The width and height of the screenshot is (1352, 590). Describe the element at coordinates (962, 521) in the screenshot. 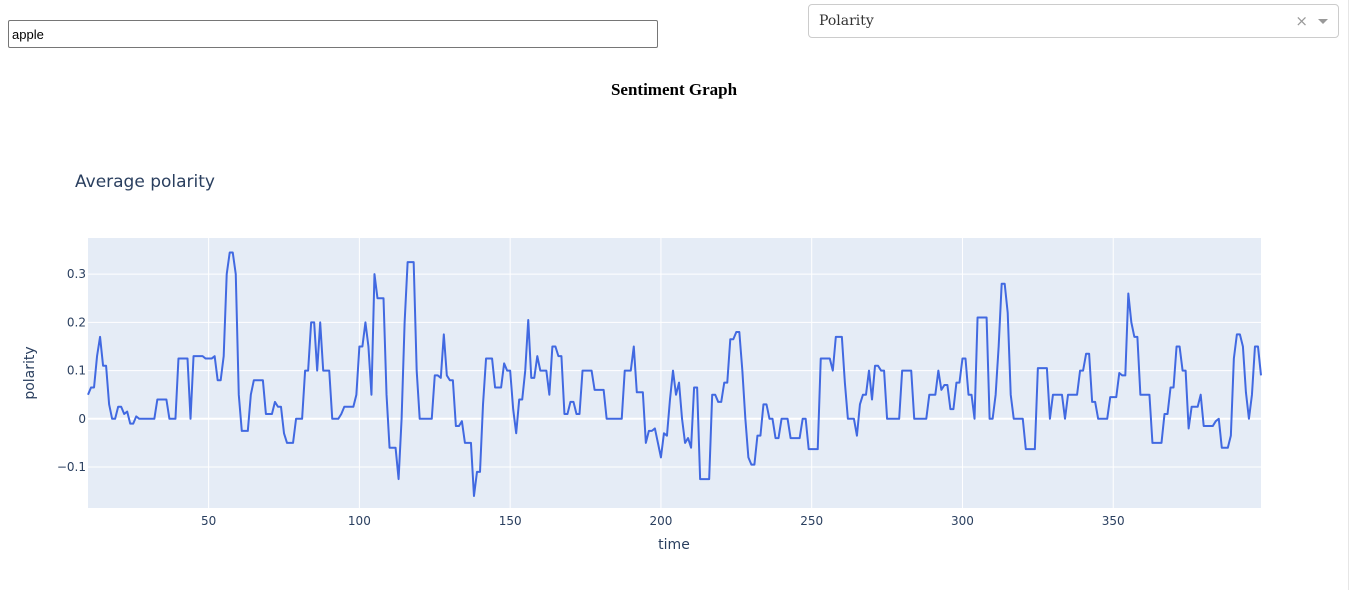

I see `x-tick-label: 300` at that location.